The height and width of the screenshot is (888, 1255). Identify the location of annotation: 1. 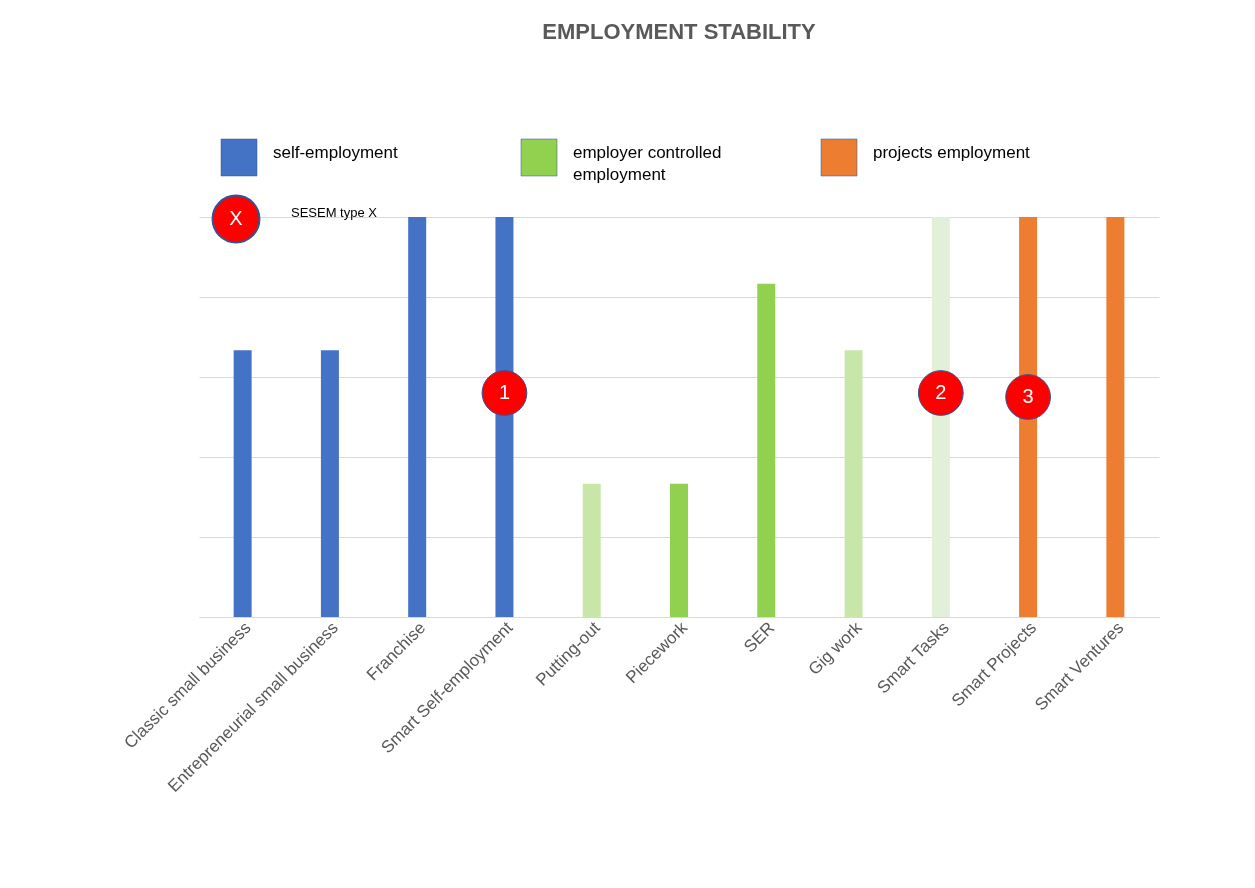
(504, 392).